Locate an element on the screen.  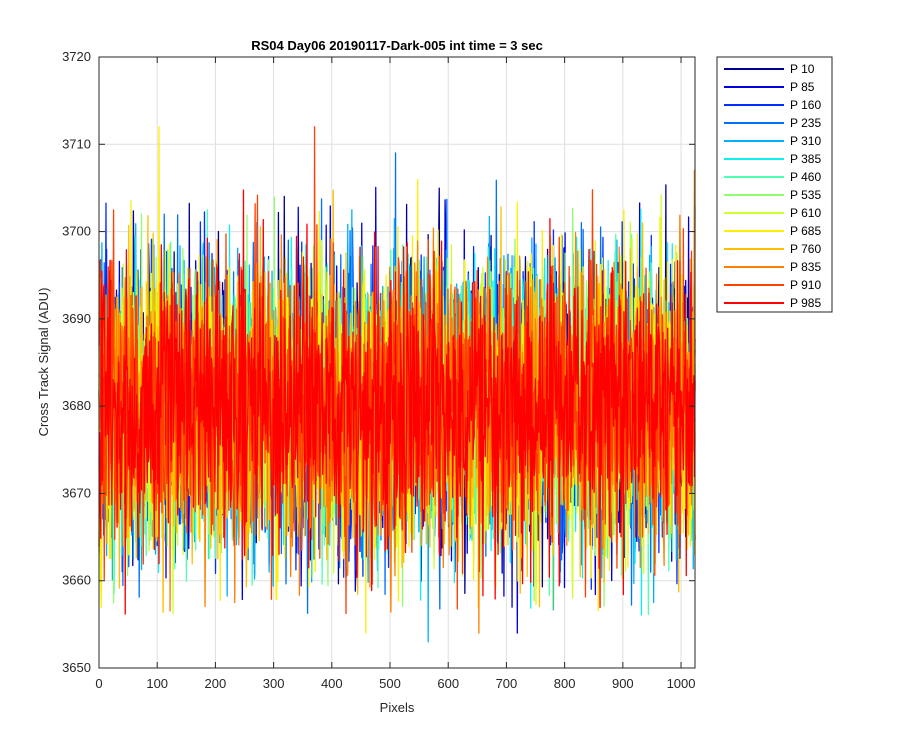
y-tick-label: 3670 is located at coordinates (76, 492).